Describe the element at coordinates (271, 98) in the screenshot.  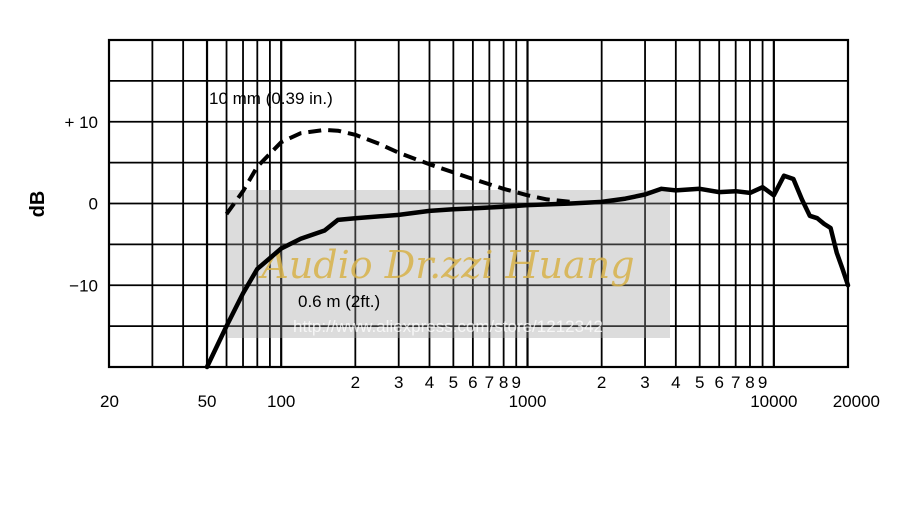
I see `annotation-10mm: 10 mm (0.39 in.)` at that location.